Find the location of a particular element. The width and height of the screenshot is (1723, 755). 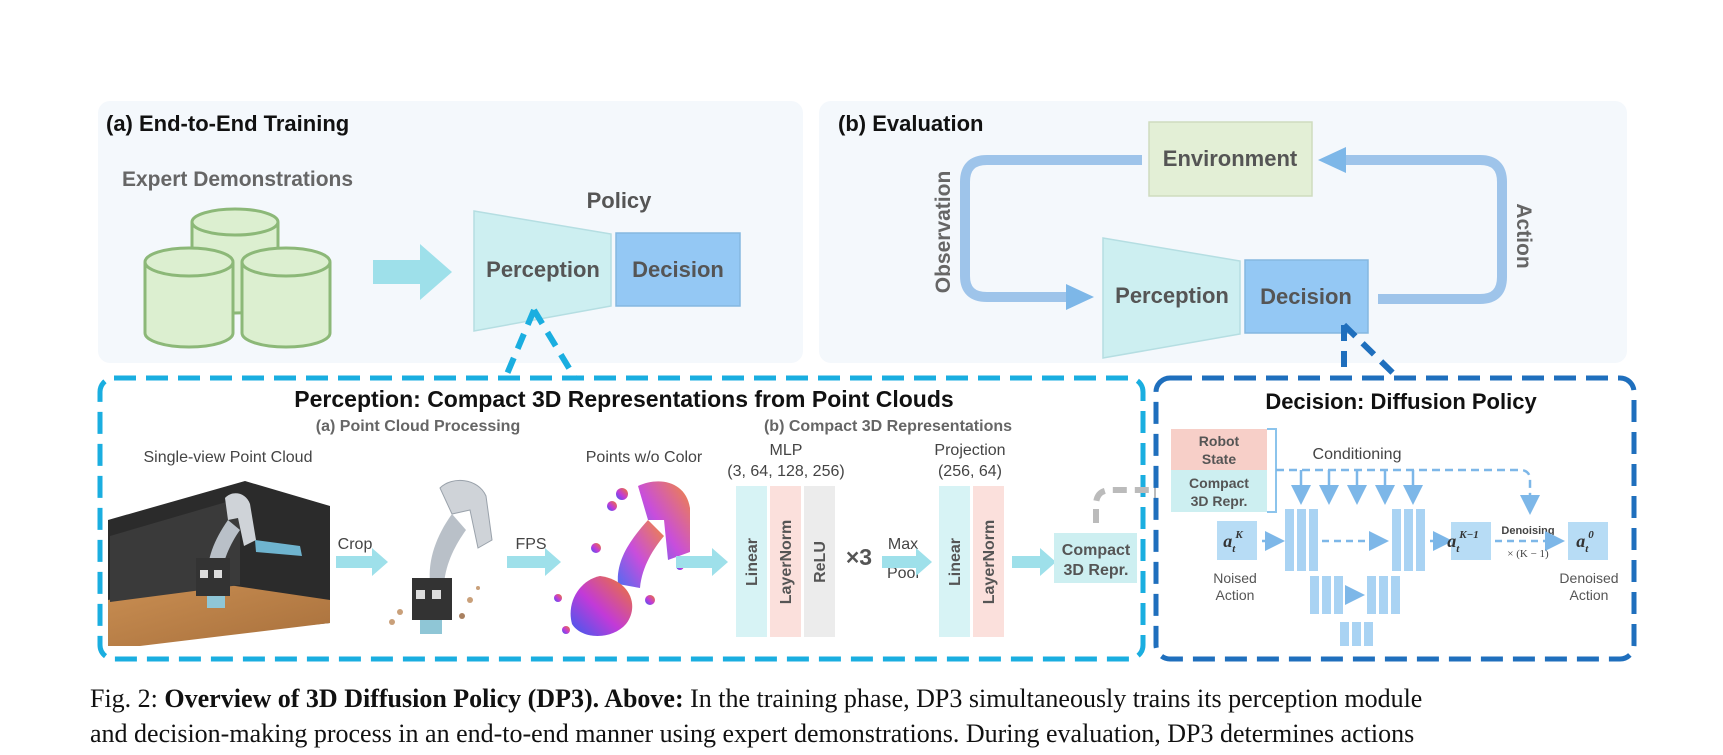

environment-label: Environment is located at coordinates (1230, 158).